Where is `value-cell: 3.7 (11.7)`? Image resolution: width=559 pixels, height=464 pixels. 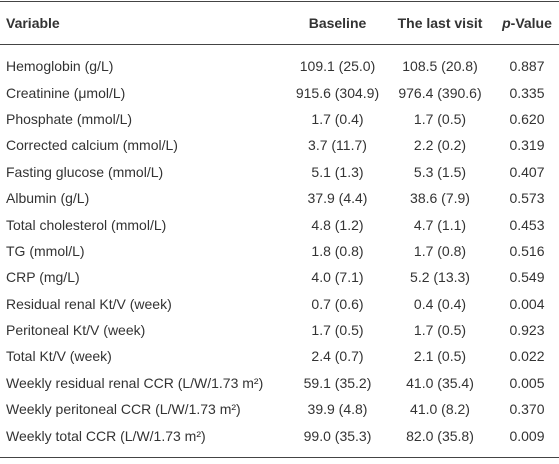 value-cell: 3.7 (11.7) is located at coordinates (337, 145).